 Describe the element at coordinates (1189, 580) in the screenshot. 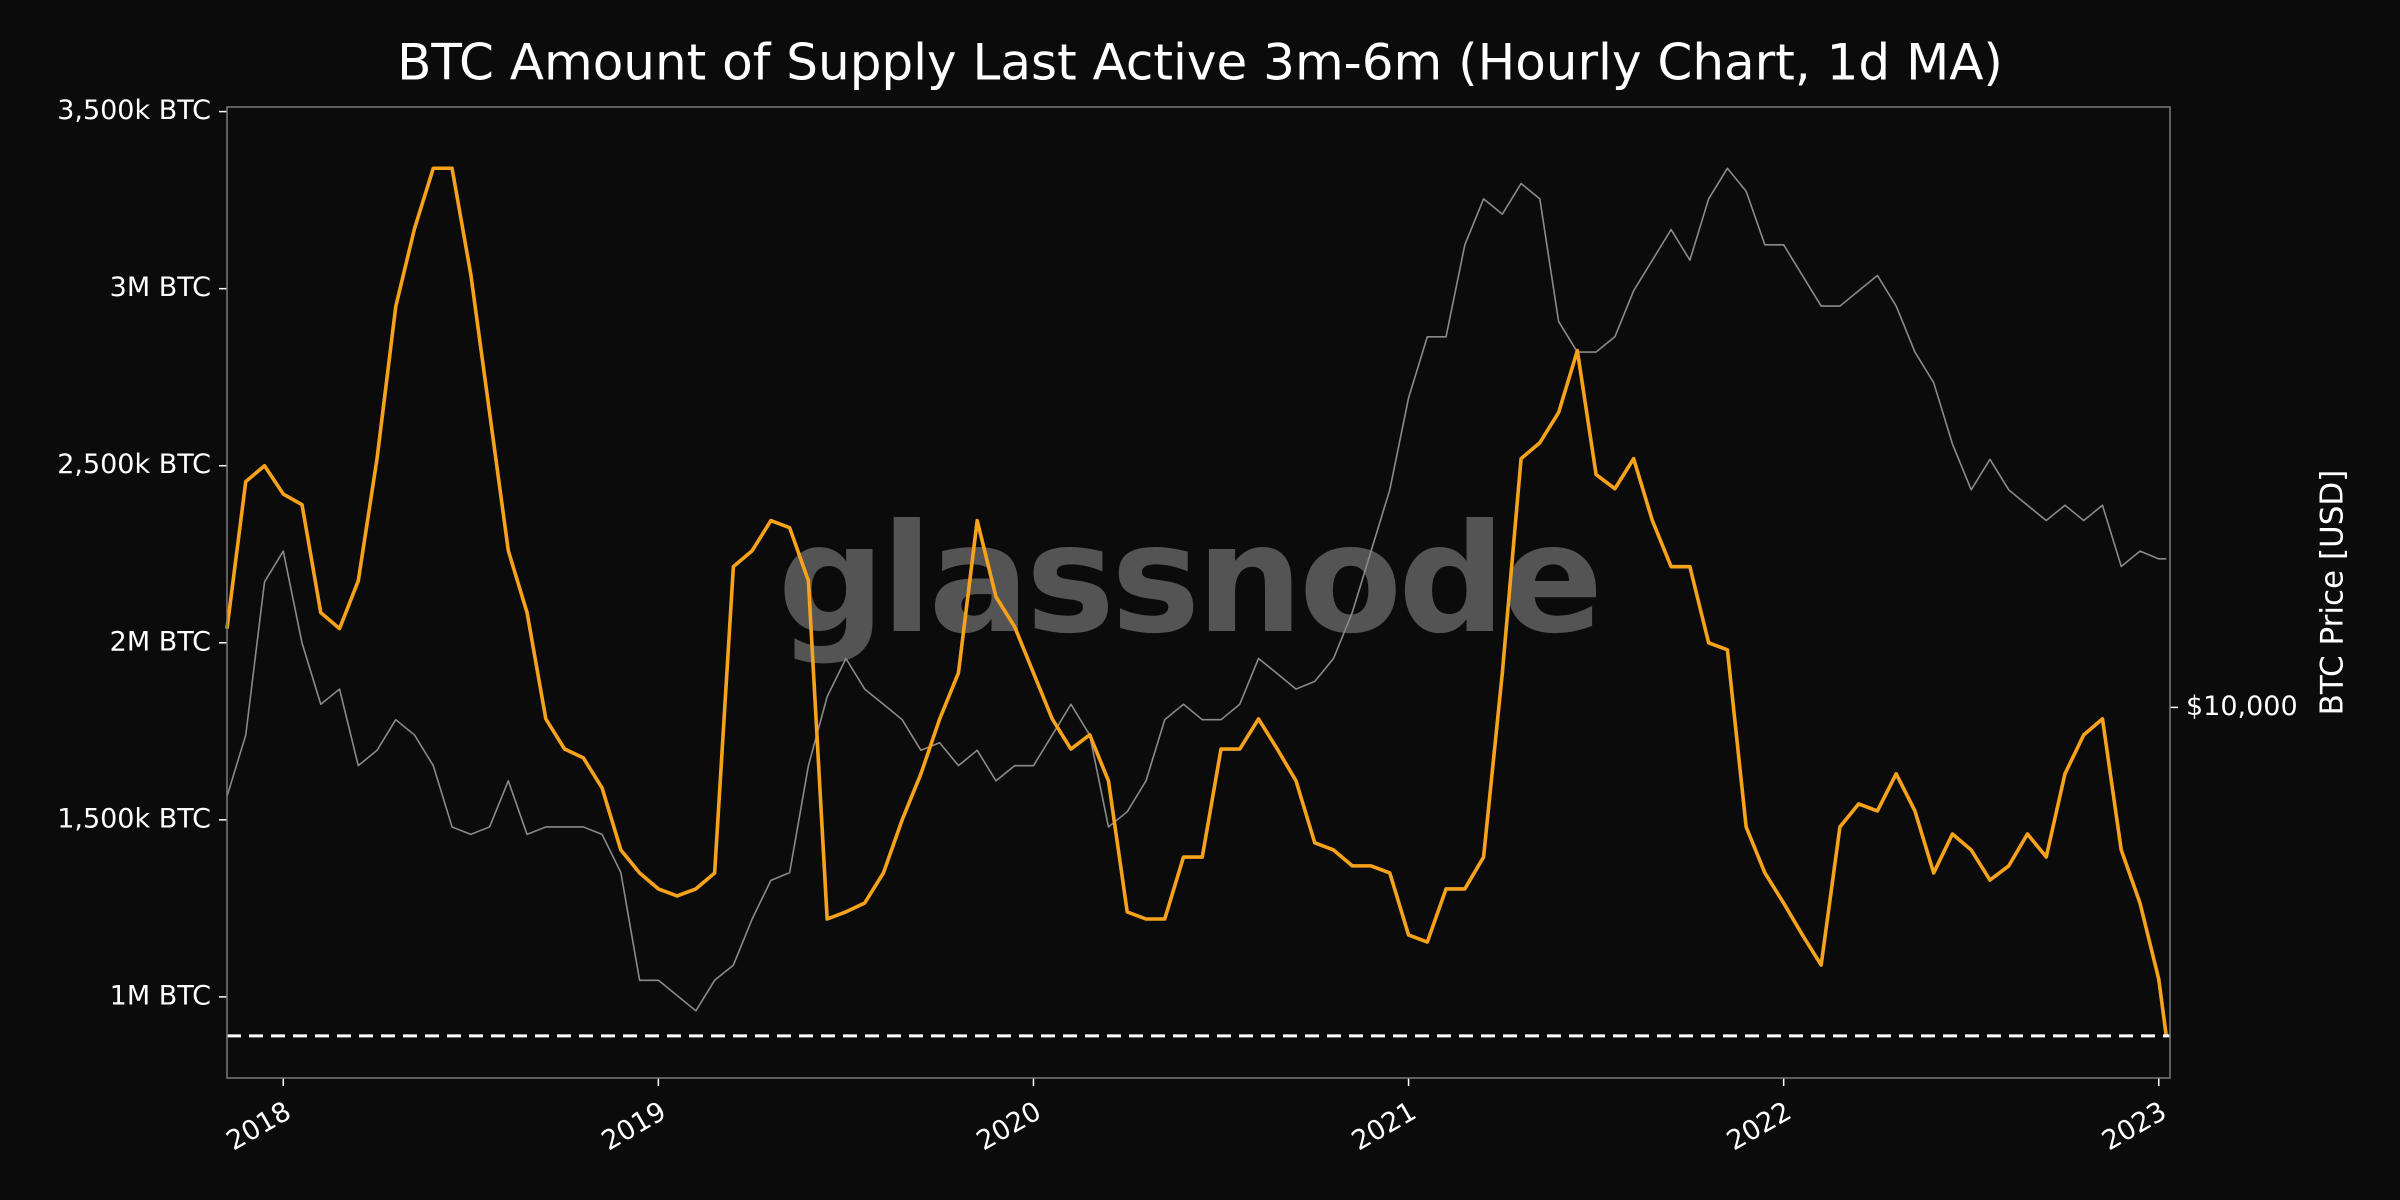

I see `watermark: glassnode` at that location.